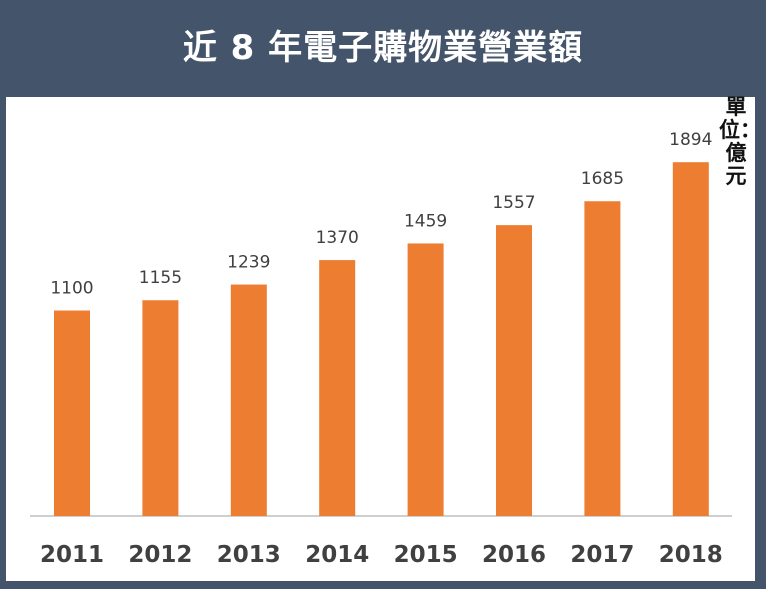 This screenshot has width=766, height=589. Describe the element at coordinates (690, 140) in the screenshot. I see `value-label-2018: 1894` at that location.